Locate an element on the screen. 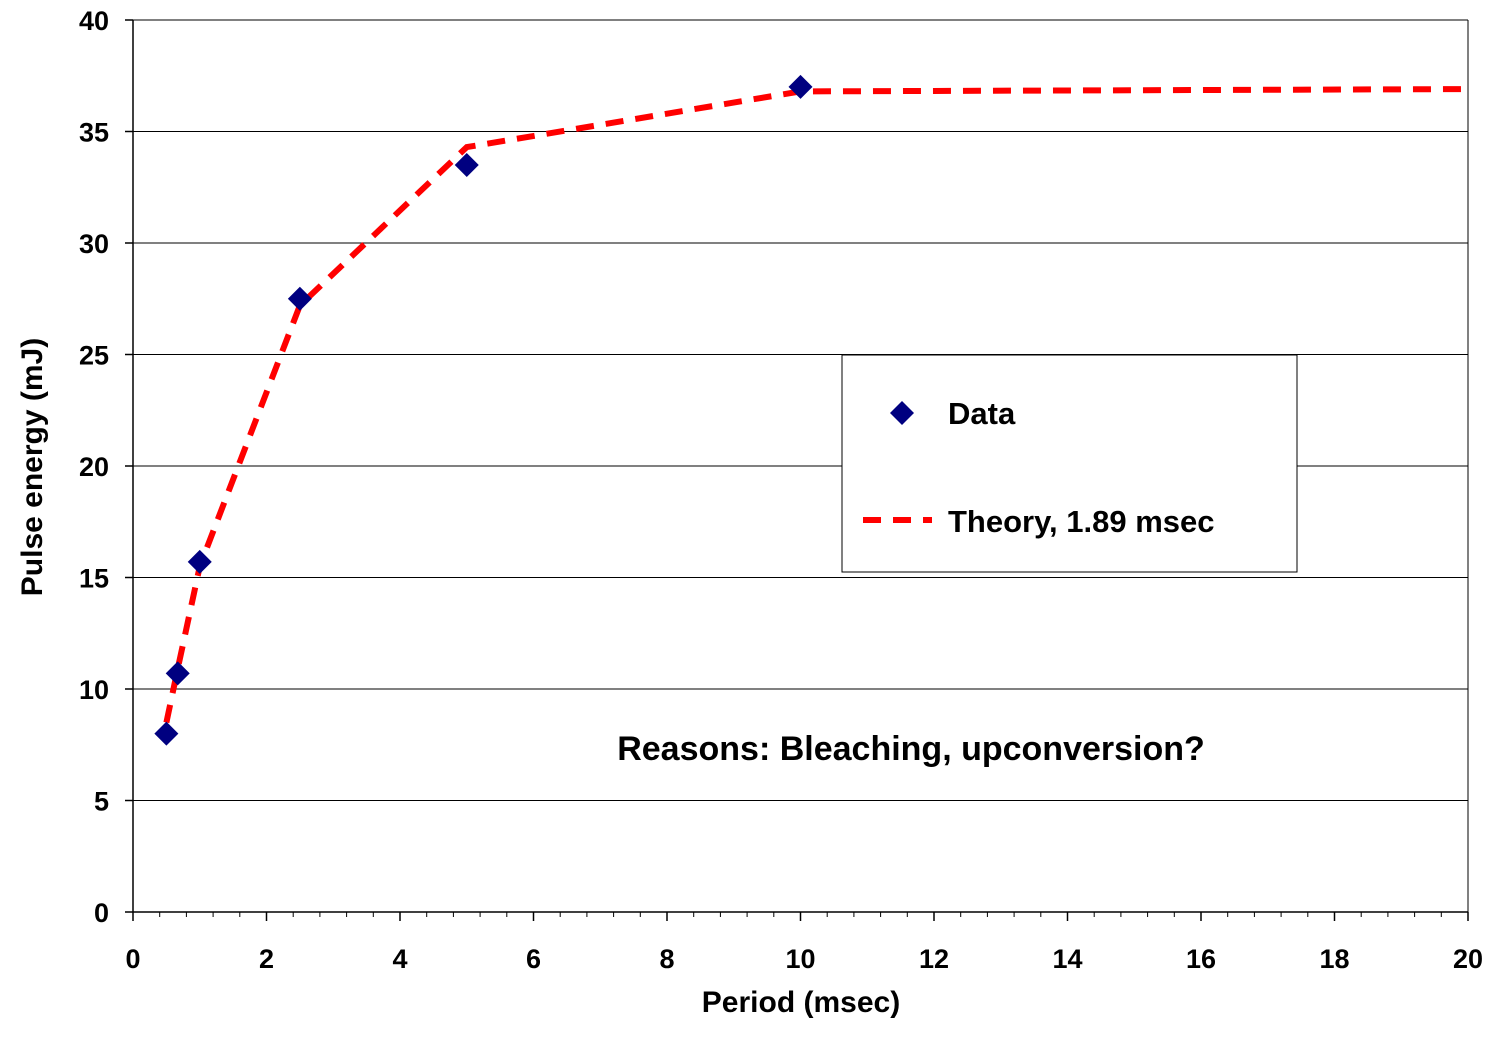 Image resolution: width=1496 pixels, height=1045 pixels. x-tick-label-8: 8 is located at coordinates (666, 959).